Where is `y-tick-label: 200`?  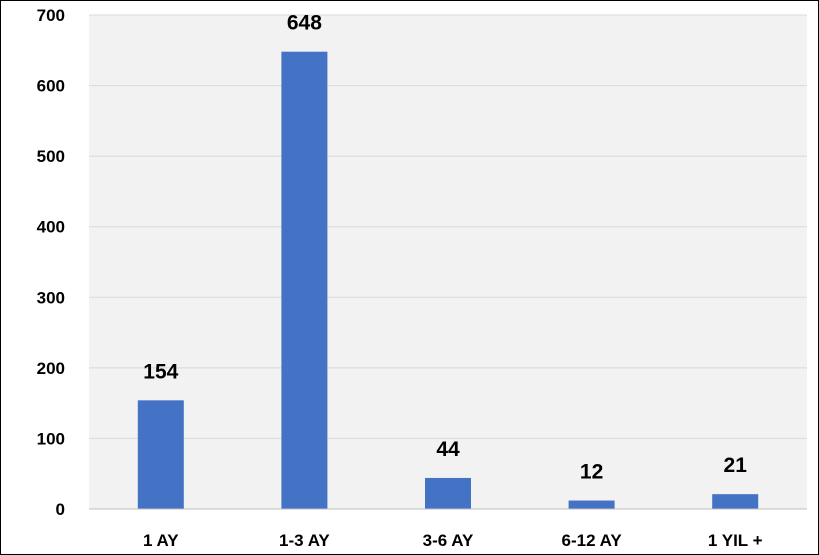 y-tick-label: 200 is located at coordinates (51, 368).